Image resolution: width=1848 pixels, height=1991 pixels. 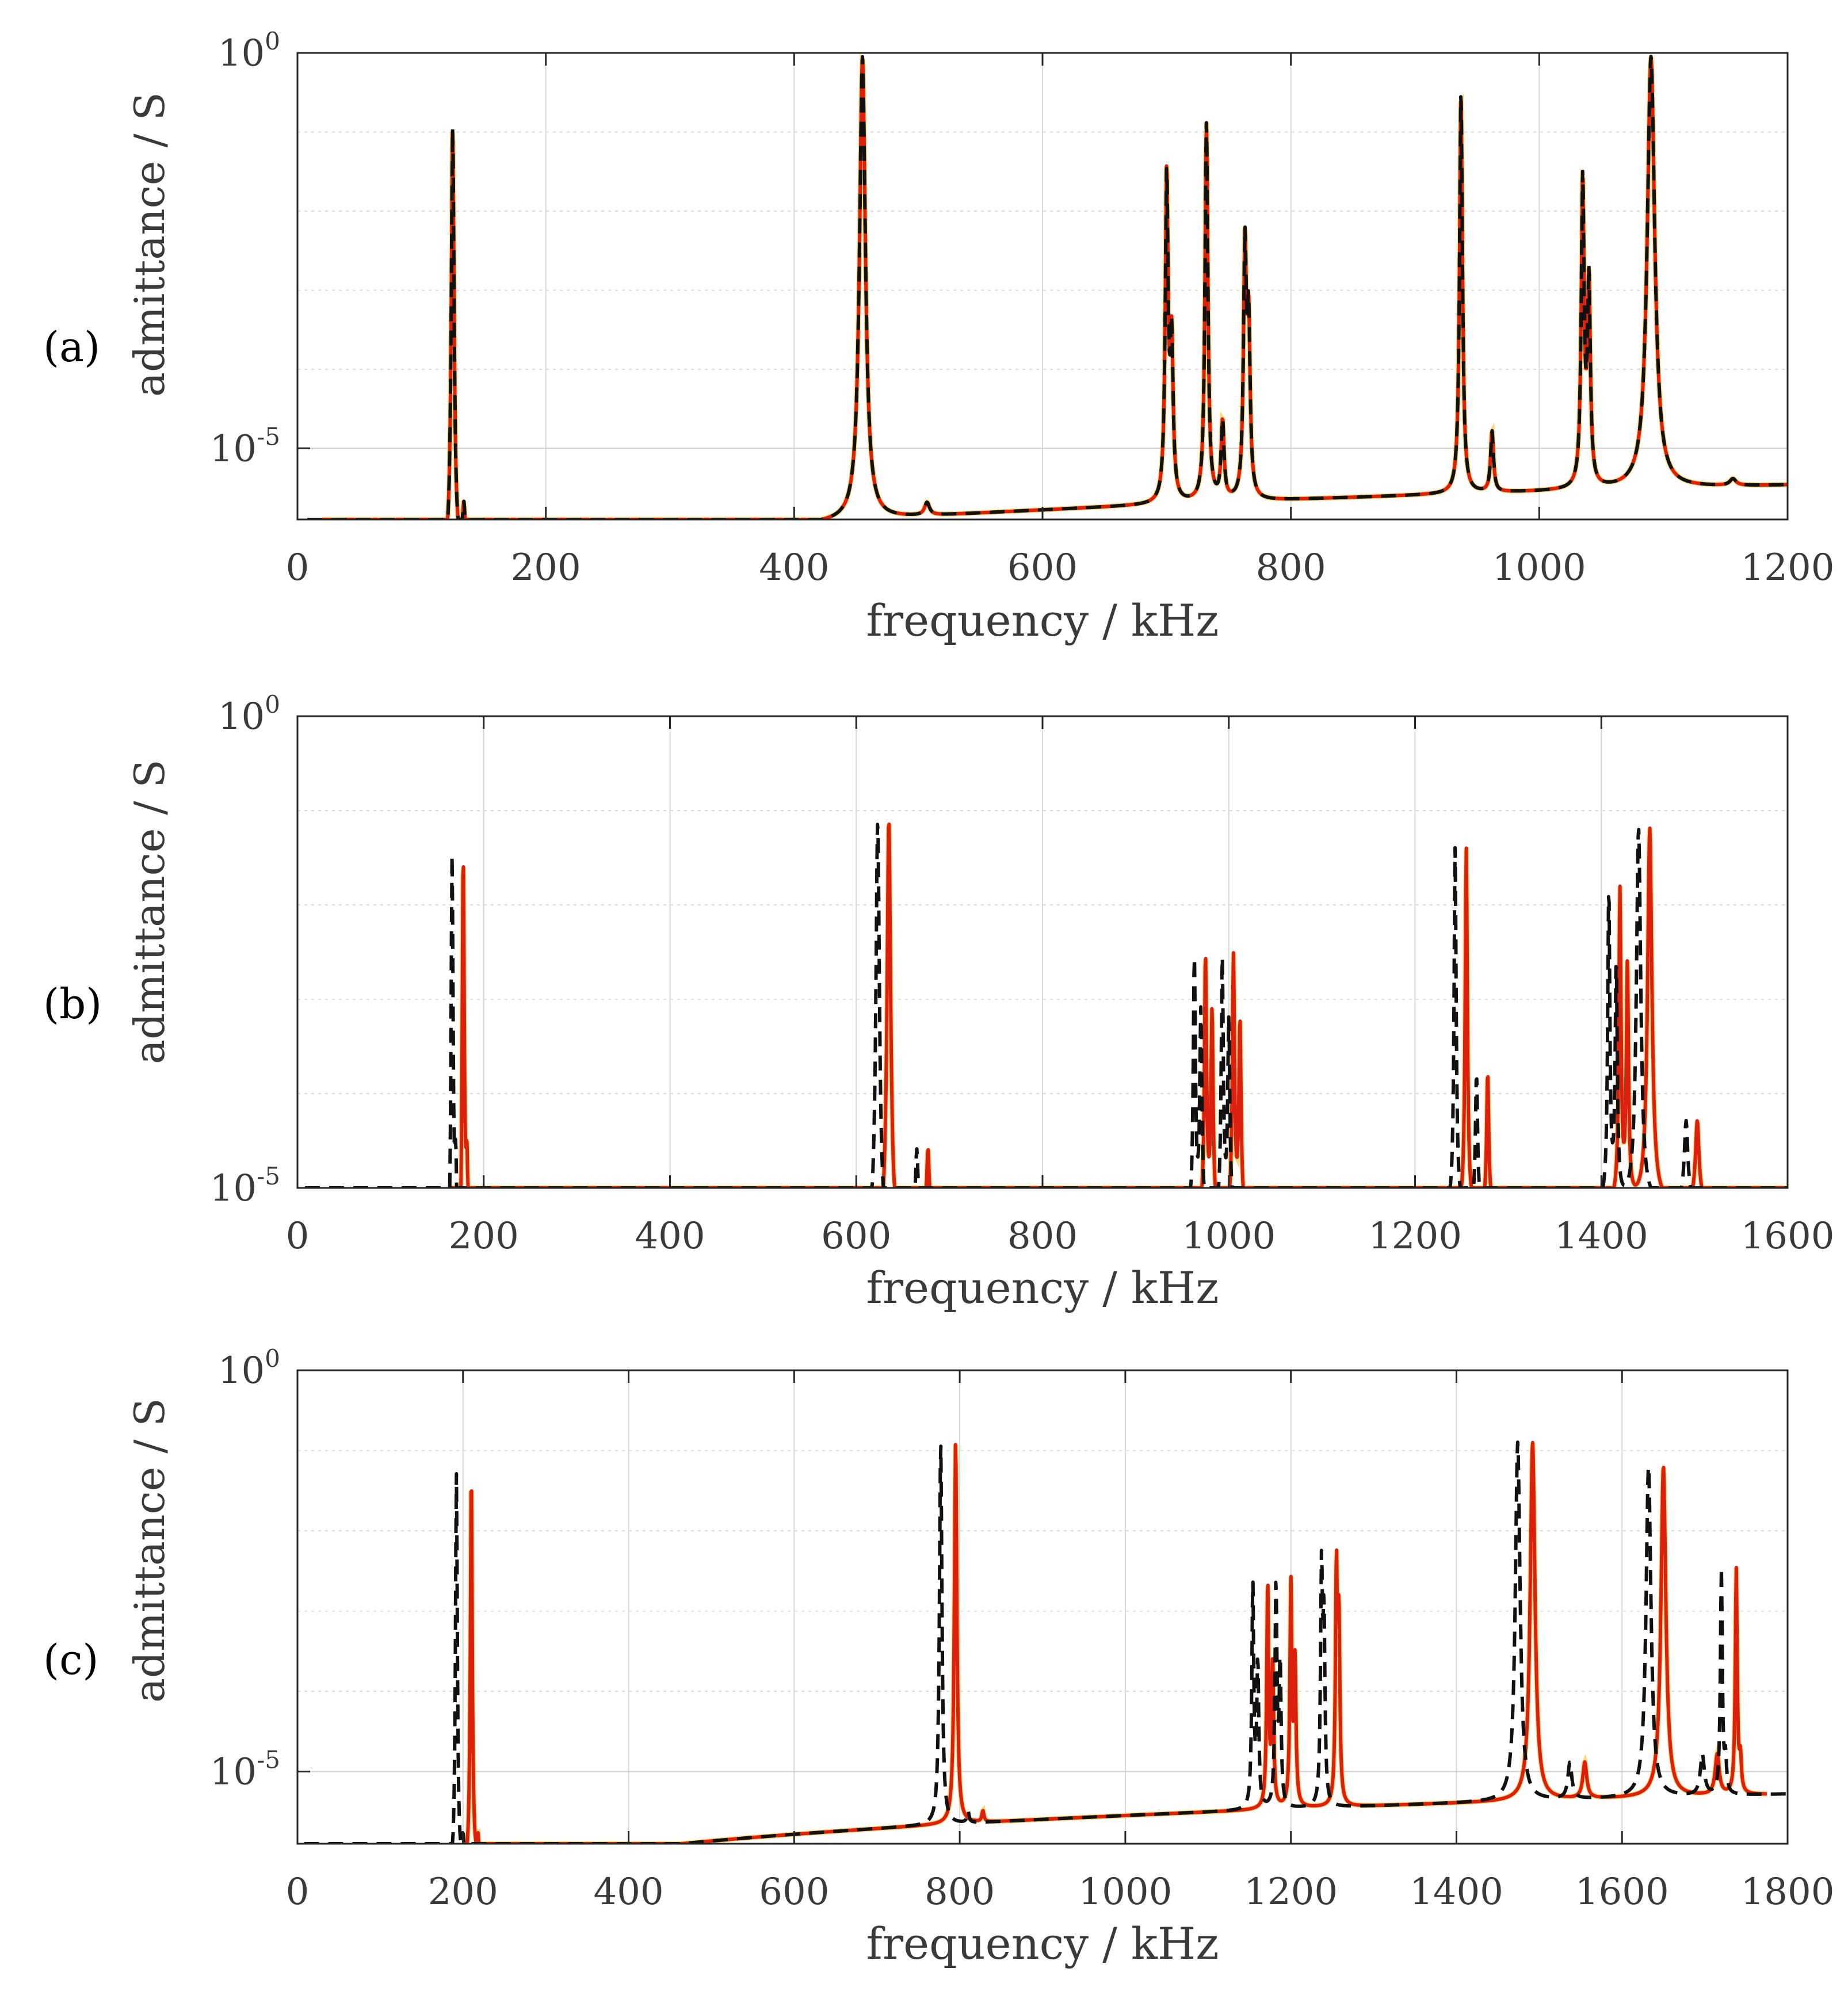 What do you see at coordinates (1788, 1892) in the screenshot?
I see `x-tick-label: 1800` at bounding box center [1788, 1892].